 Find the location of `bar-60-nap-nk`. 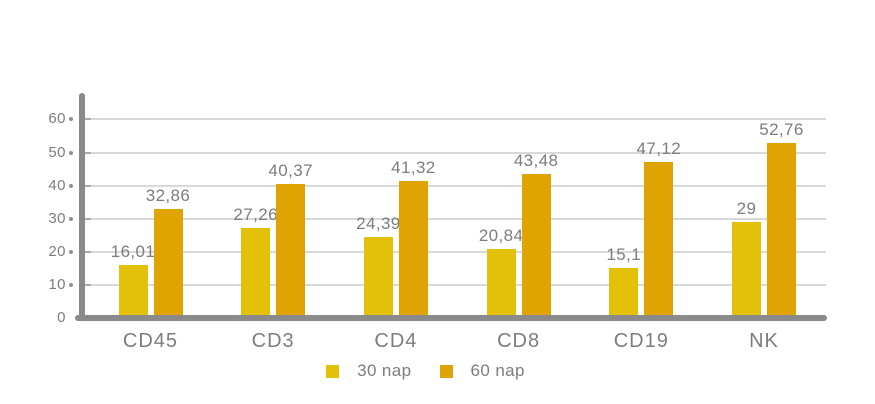

bar-60-nap-nk is located at coordinates (781, 230).